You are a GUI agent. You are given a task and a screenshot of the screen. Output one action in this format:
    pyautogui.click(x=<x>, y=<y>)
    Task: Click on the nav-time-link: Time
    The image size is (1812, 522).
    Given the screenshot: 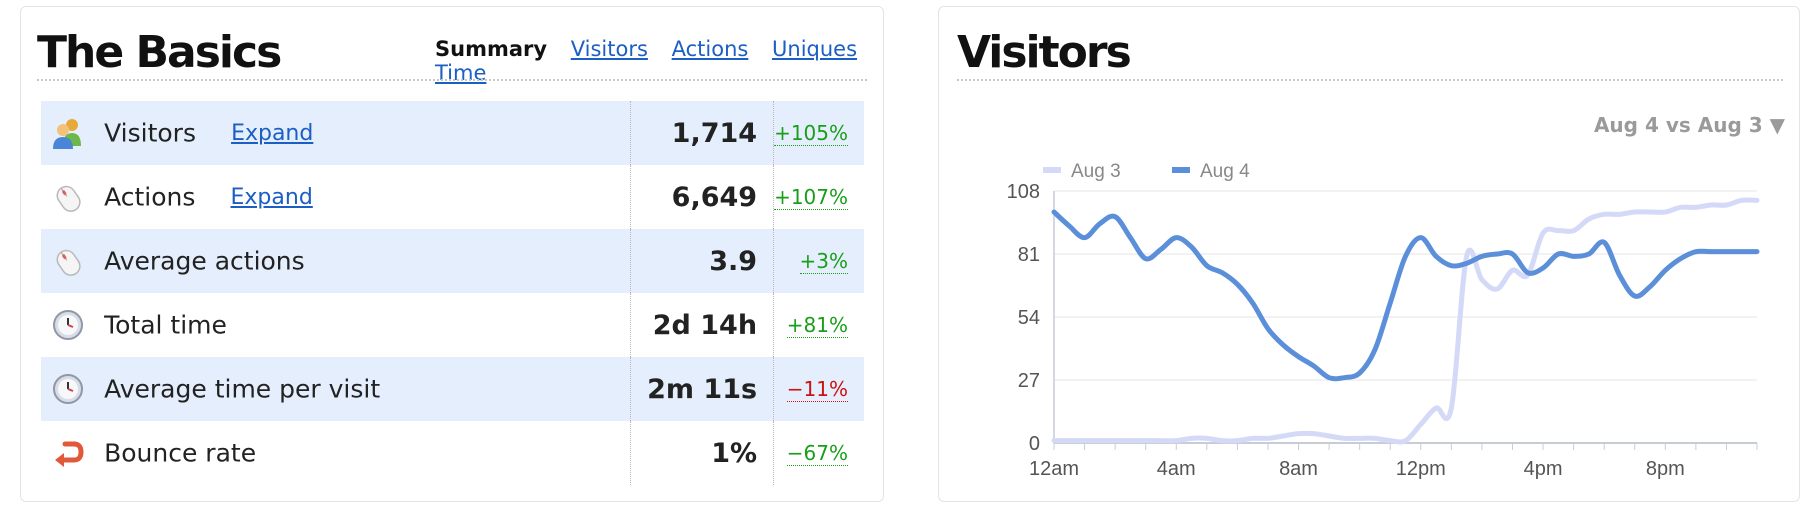 What is the action you would take?
    pyautogui.click(x=461, y=73)
    